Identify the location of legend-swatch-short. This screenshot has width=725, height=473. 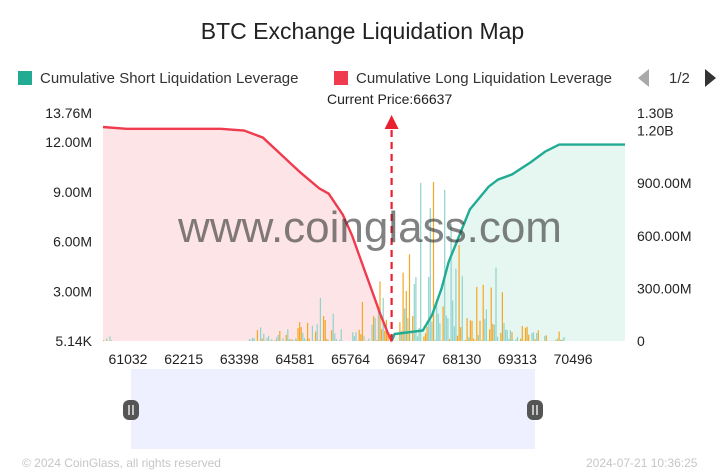
(25, 78).